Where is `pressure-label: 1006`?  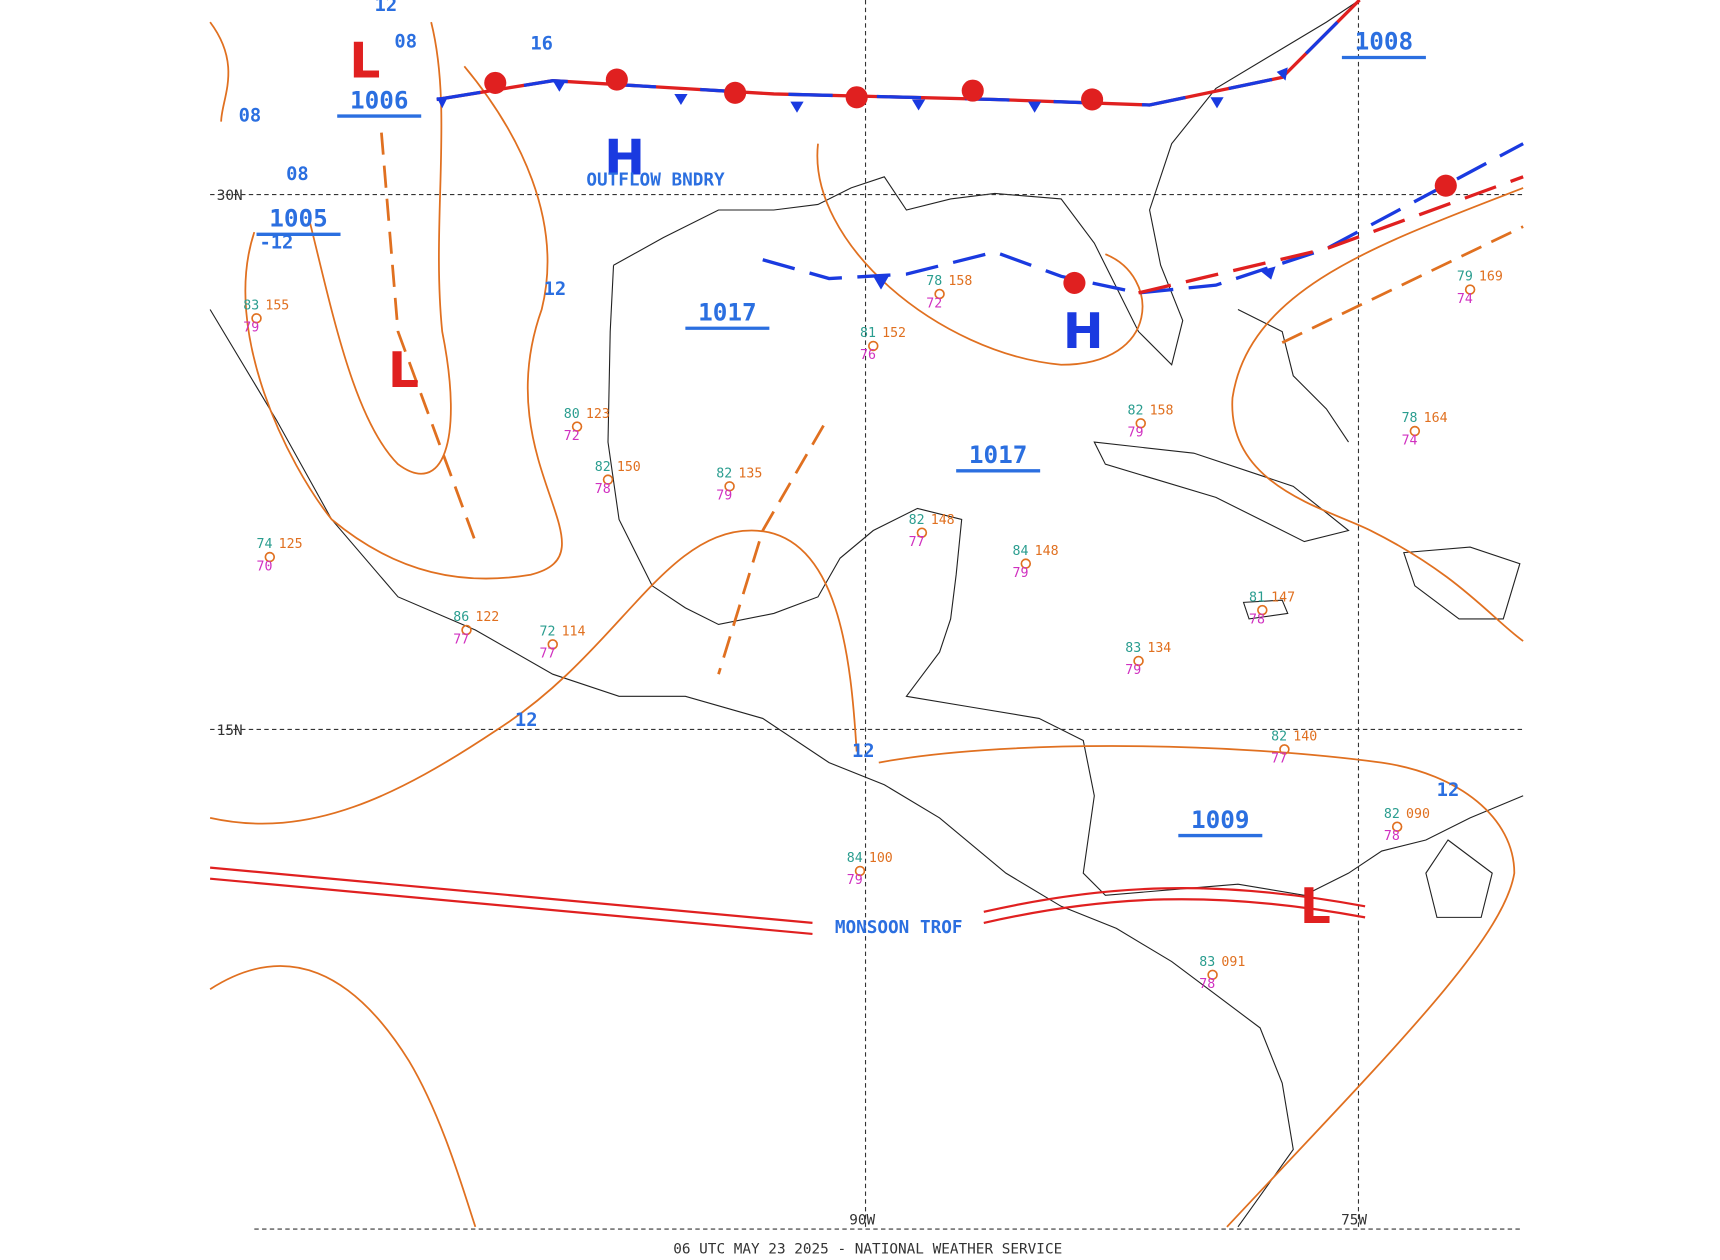 pressure-label: 1006 is located at coordinates (379, 99).